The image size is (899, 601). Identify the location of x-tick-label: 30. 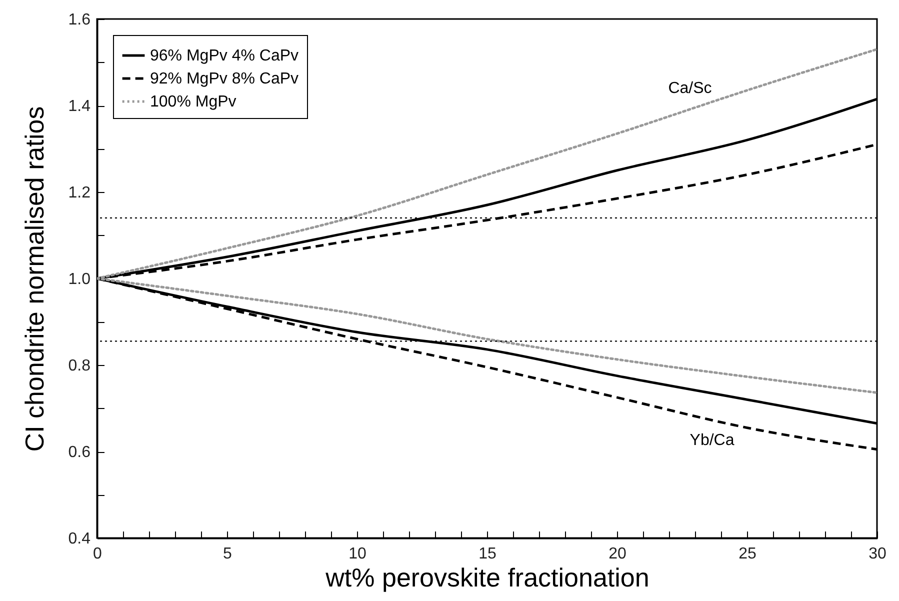
(877, 554).